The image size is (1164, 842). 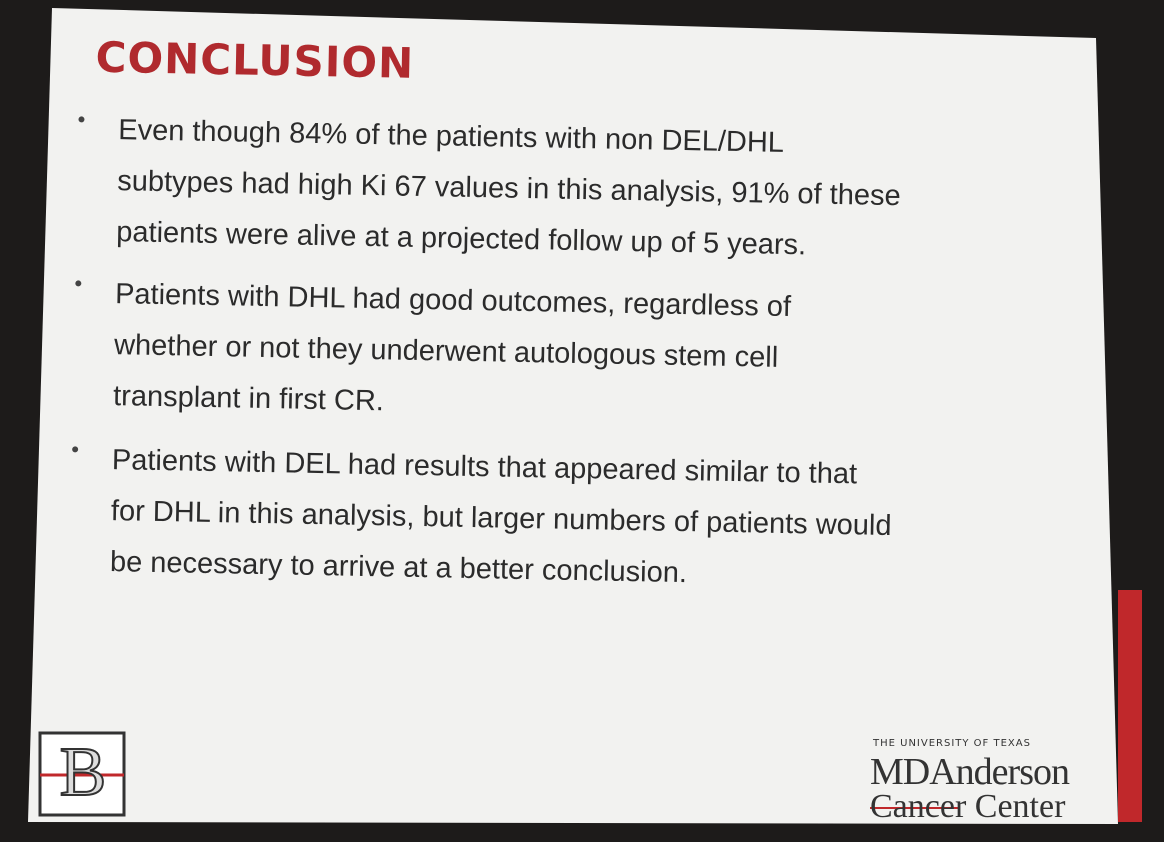 What do you see at coordinates (1130, 706) in the screenshot?
I see `red-bar` at bounding box center [1130, 706].